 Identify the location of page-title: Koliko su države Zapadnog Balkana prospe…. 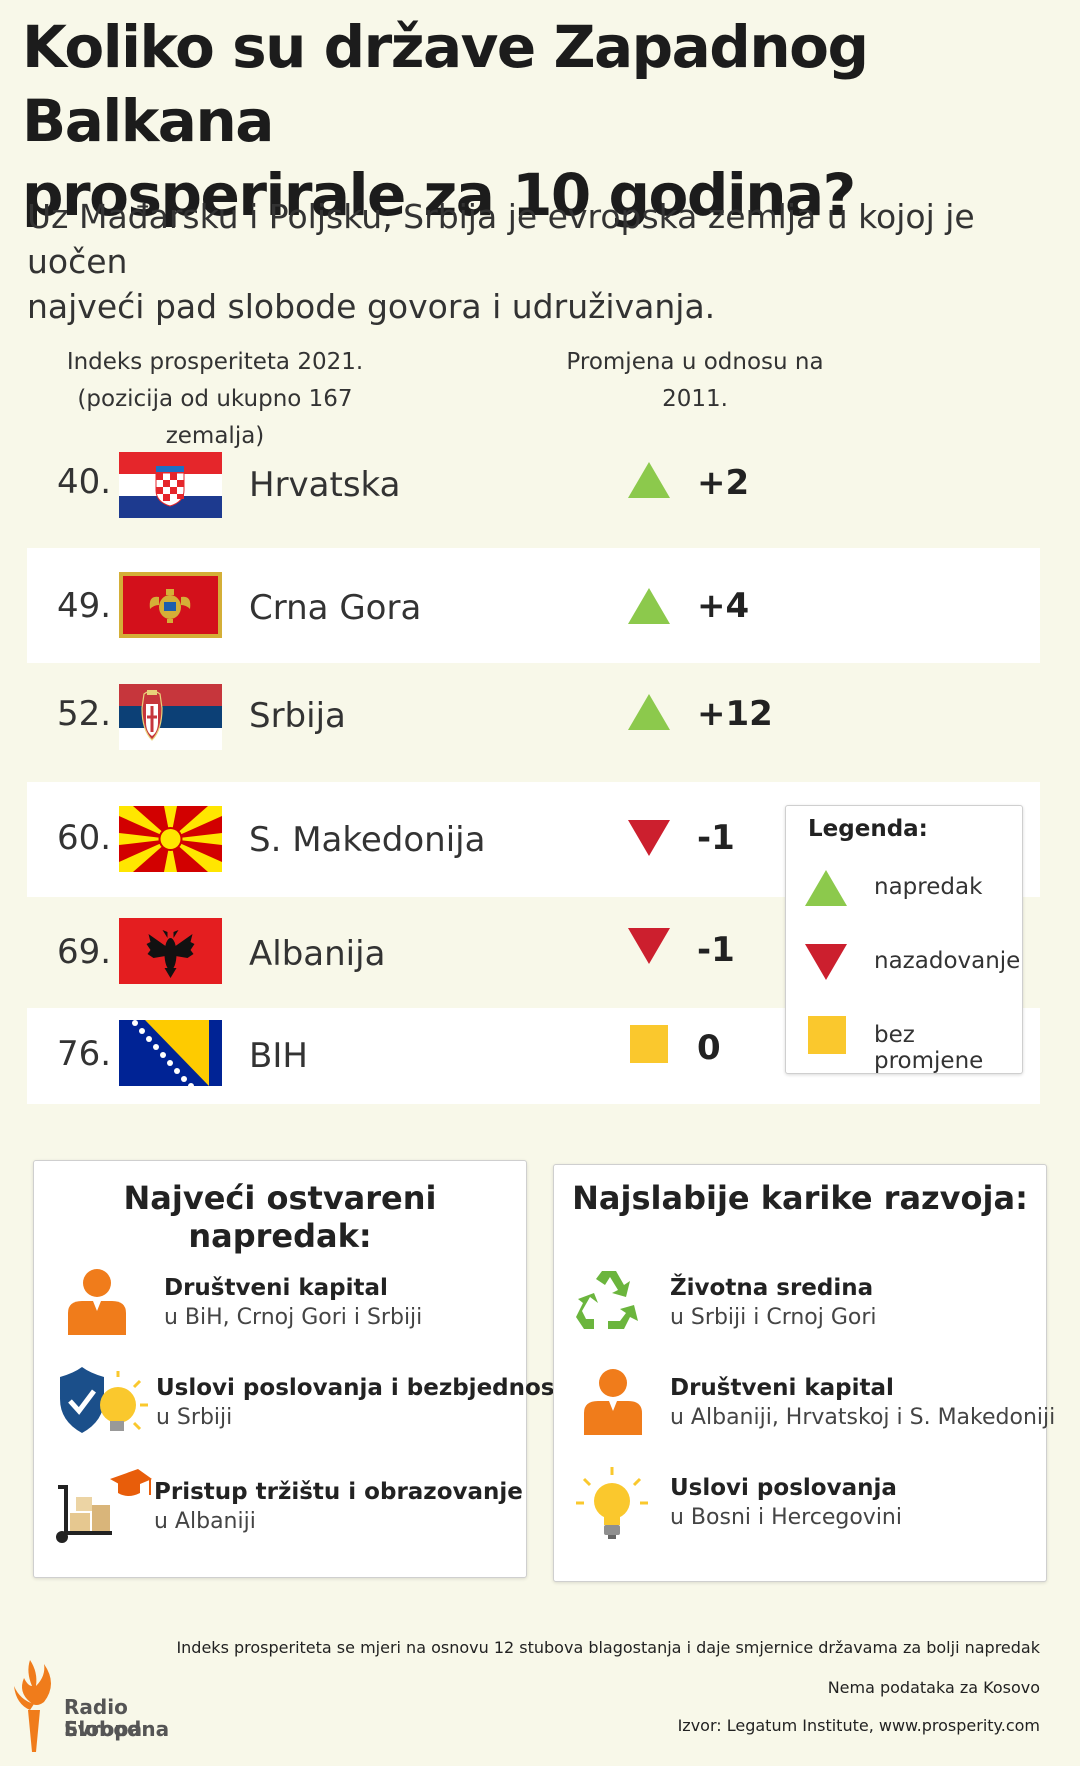
(542, 121).